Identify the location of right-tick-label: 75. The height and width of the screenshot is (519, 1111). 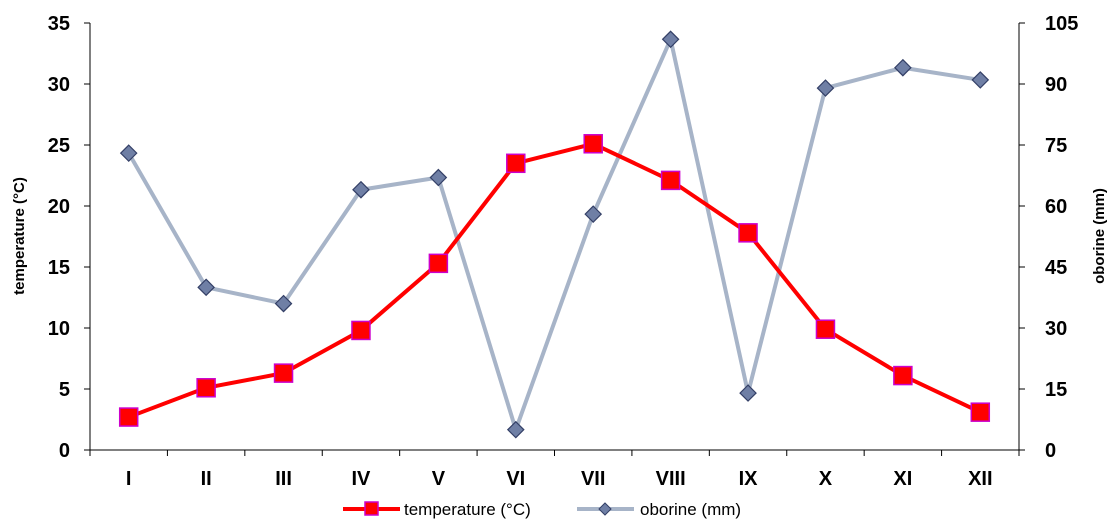
(1056, 146).